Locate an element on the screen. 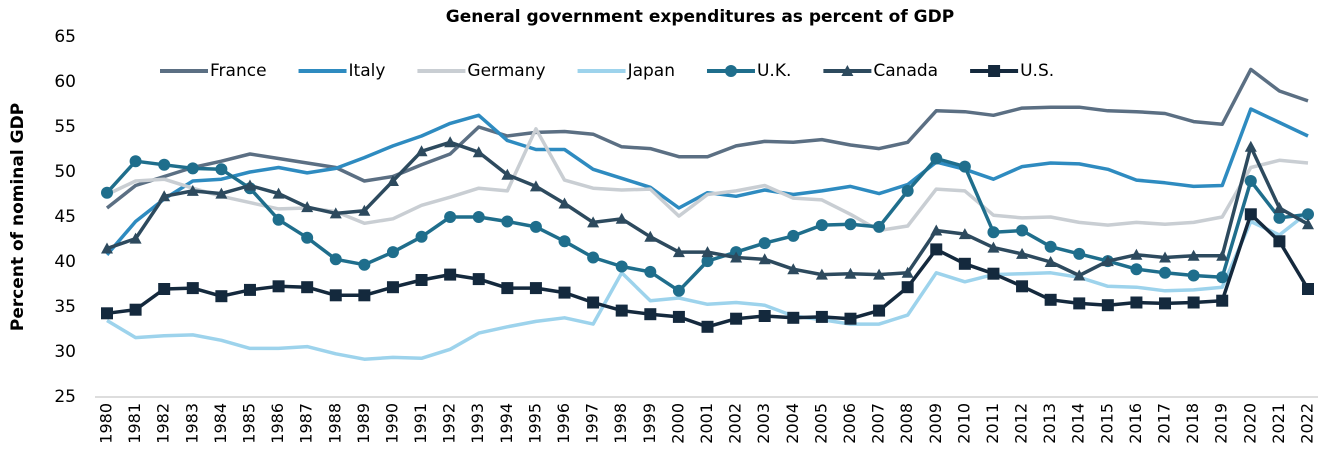  x-tick-label: 2016 is located at coordinates (1135, 423).